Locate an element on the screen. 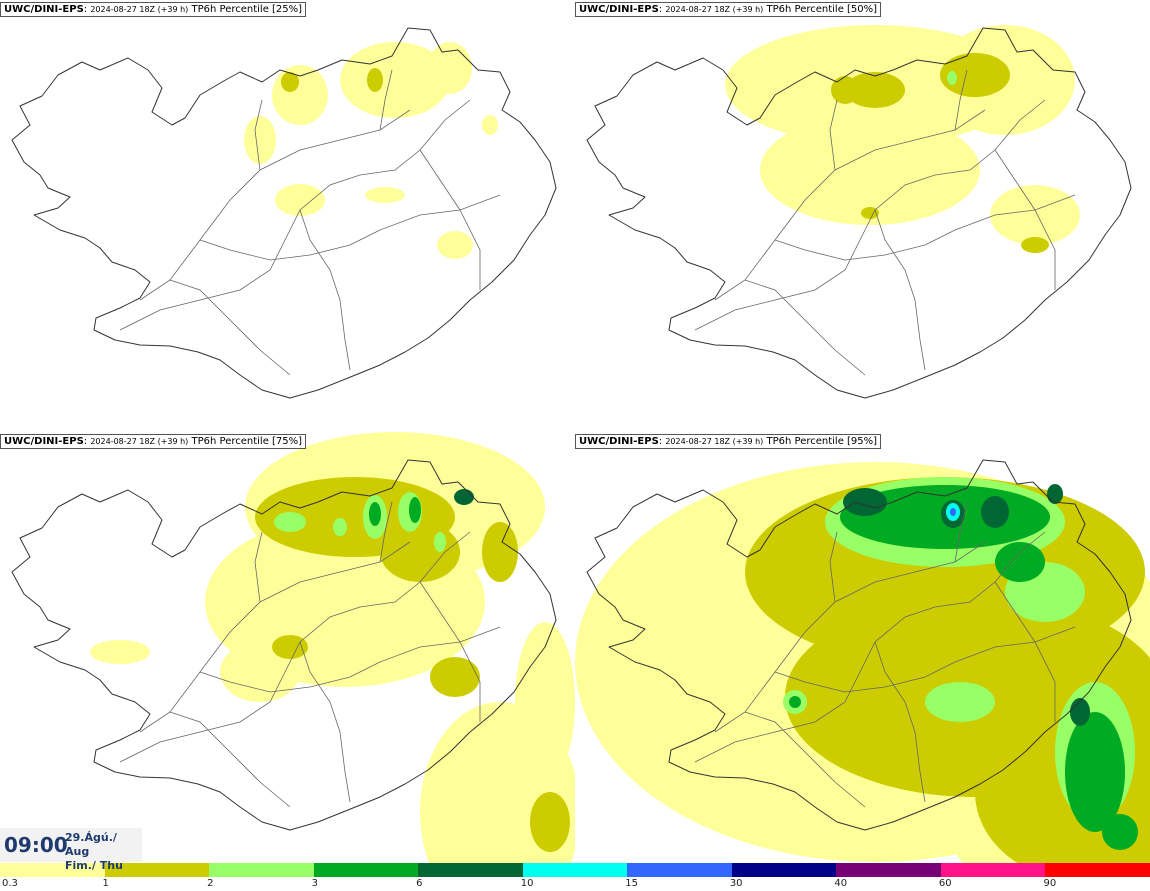  legend-tick-label: 40 is located at coordinates (841, 883).